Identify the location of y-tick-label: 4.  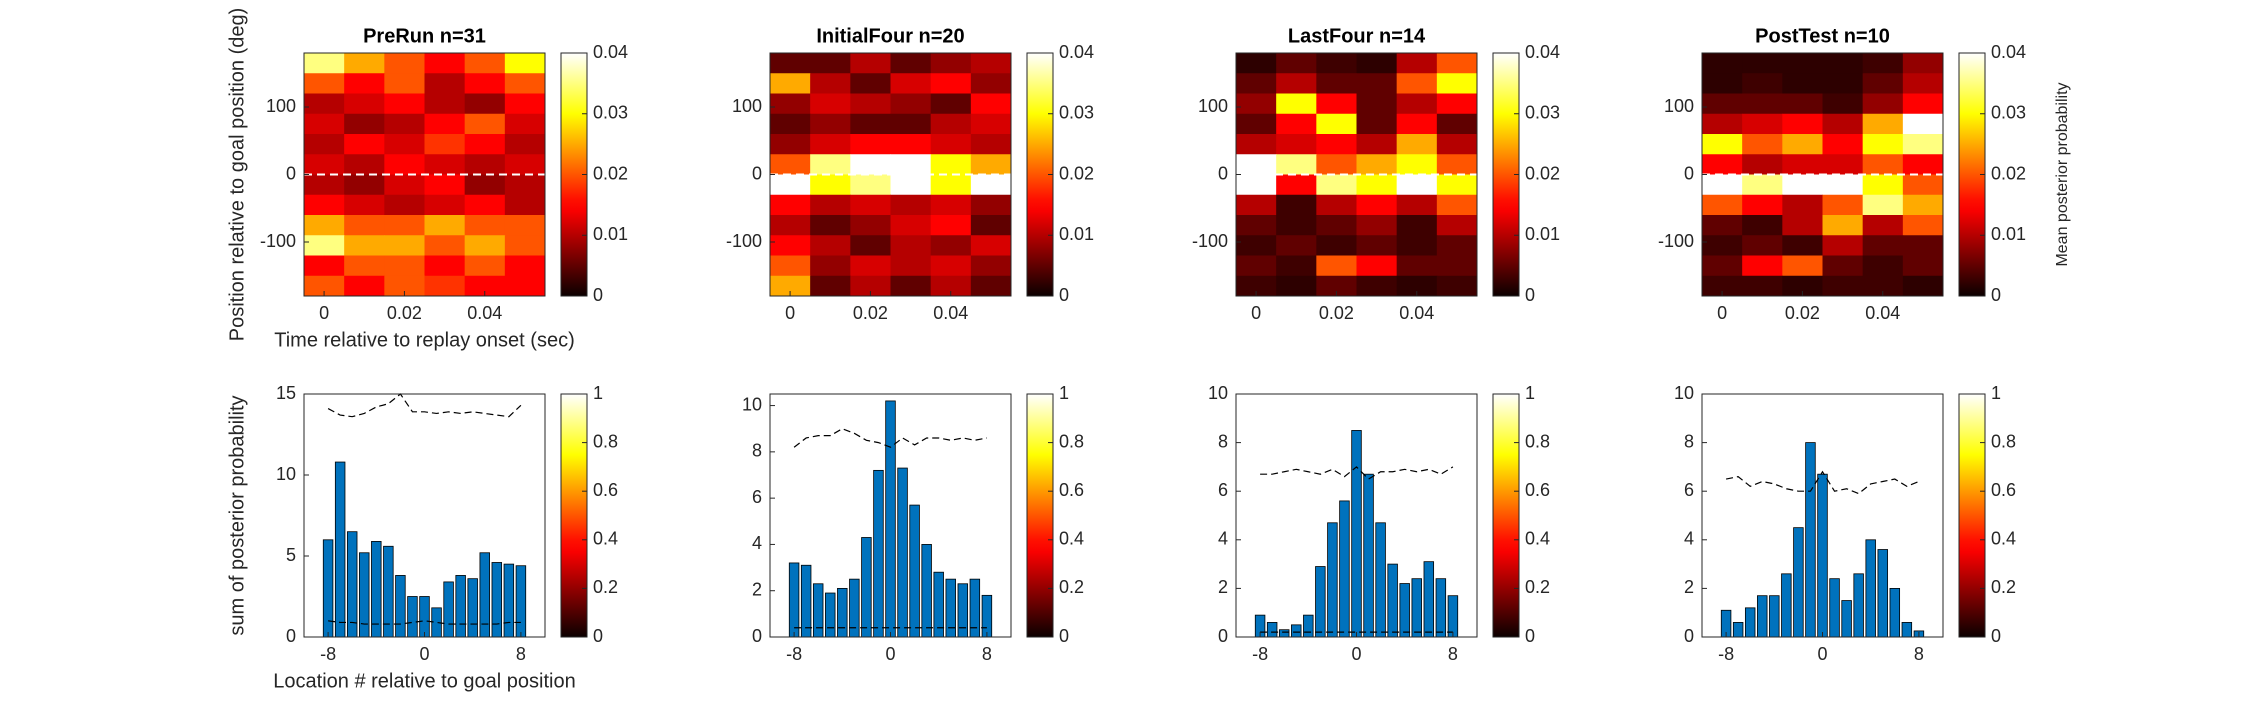
(1223, 539).